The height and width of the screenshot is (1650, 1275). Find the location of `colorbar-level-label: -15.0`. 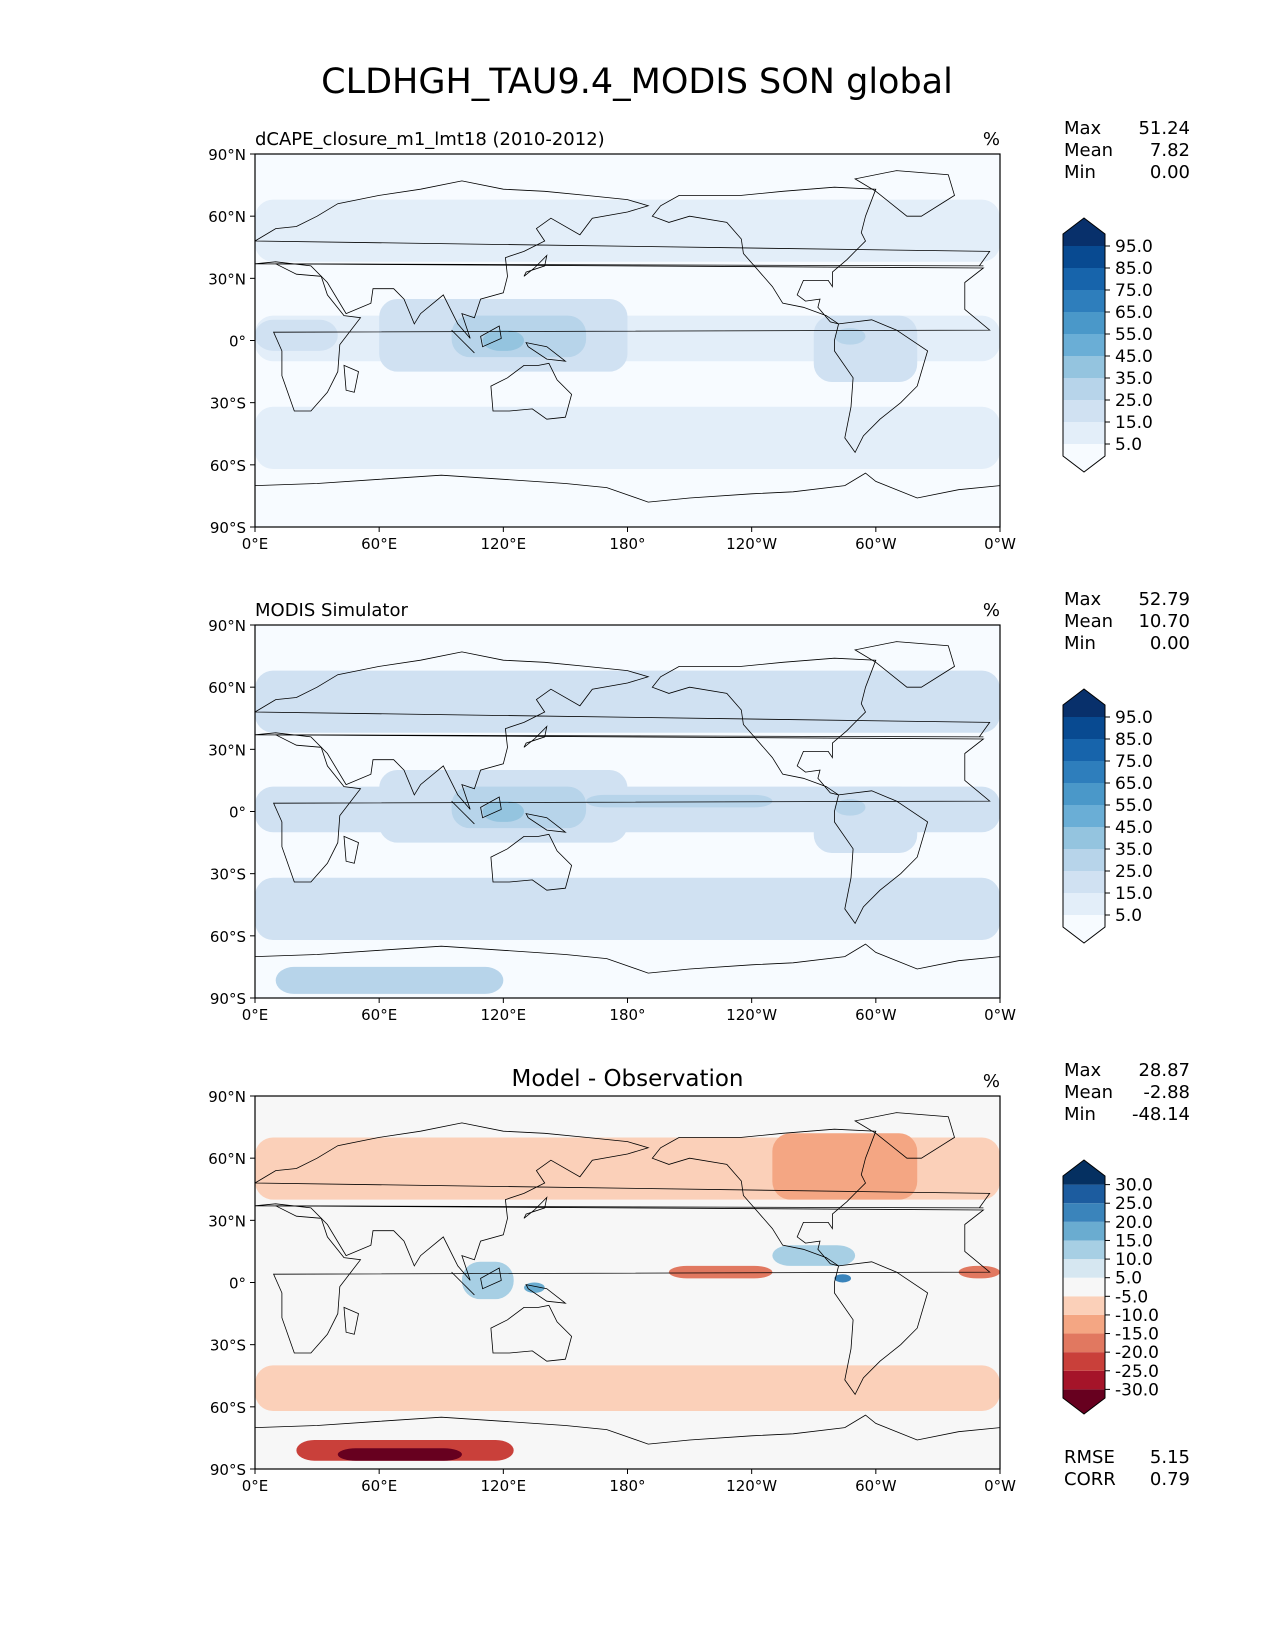

colorbar-level-label: -15.0 is located at coordinates (1137, 1335).